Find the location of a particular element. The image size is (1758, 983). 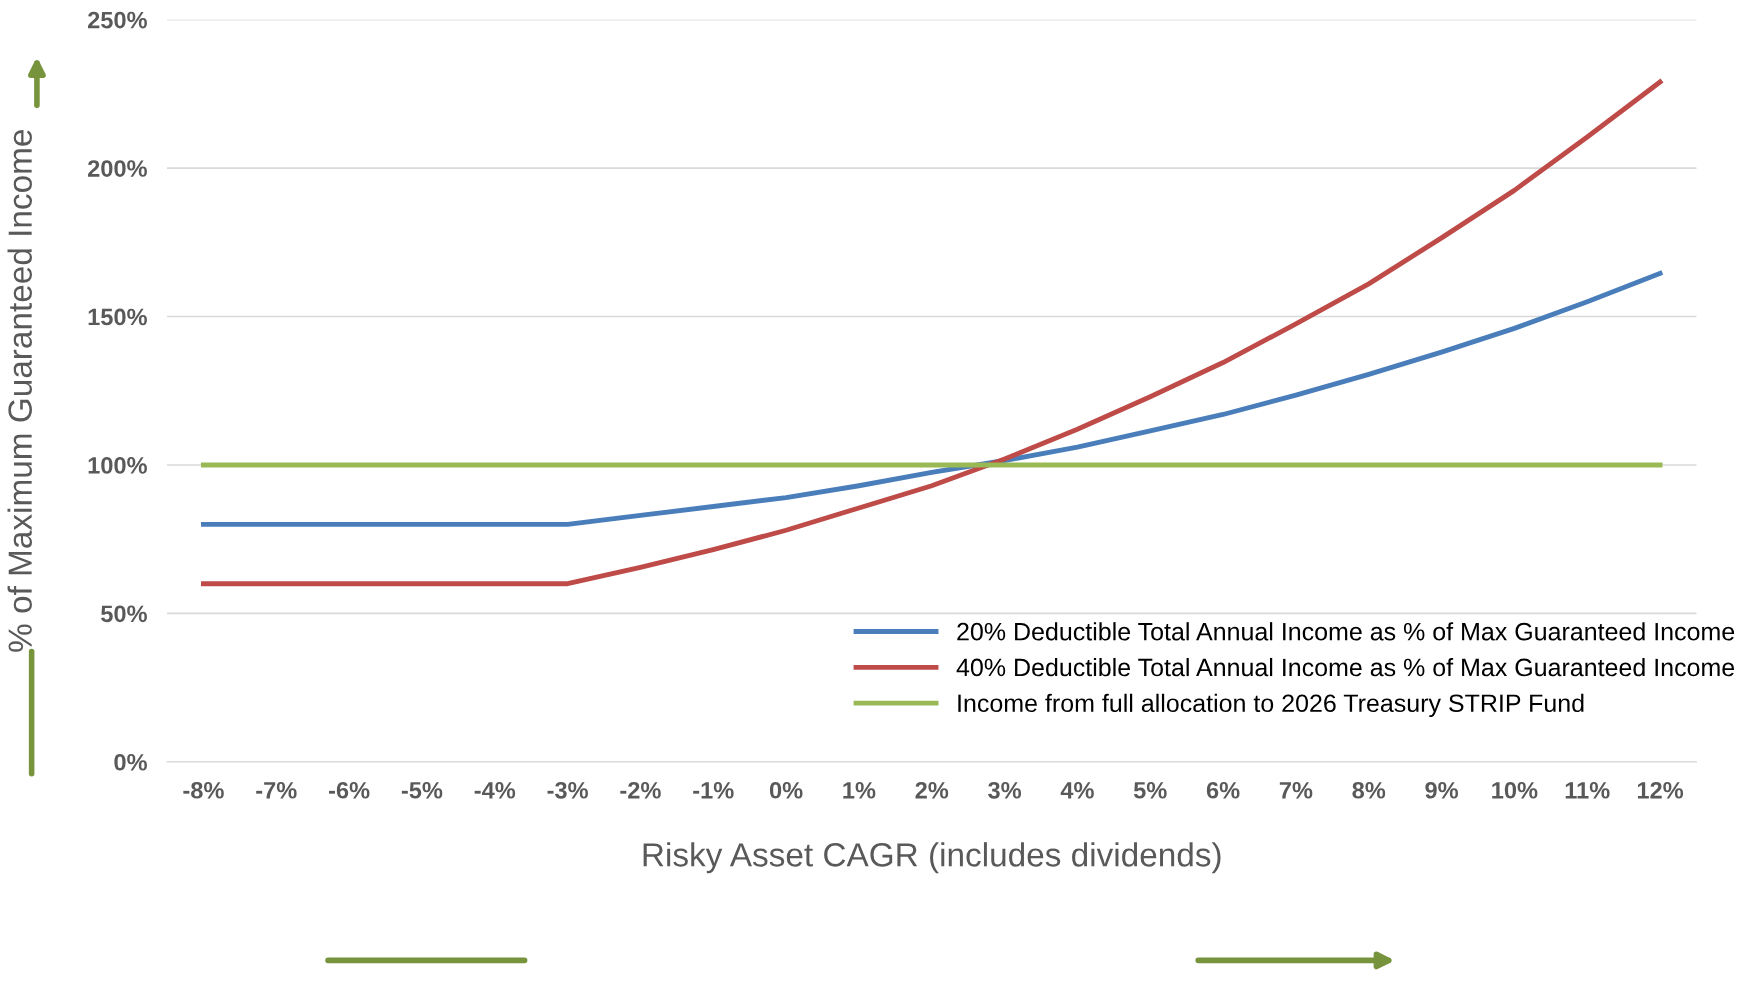

y-axis-title: % of Maximum Guaranteed Income is located at coordinates (19, 391).